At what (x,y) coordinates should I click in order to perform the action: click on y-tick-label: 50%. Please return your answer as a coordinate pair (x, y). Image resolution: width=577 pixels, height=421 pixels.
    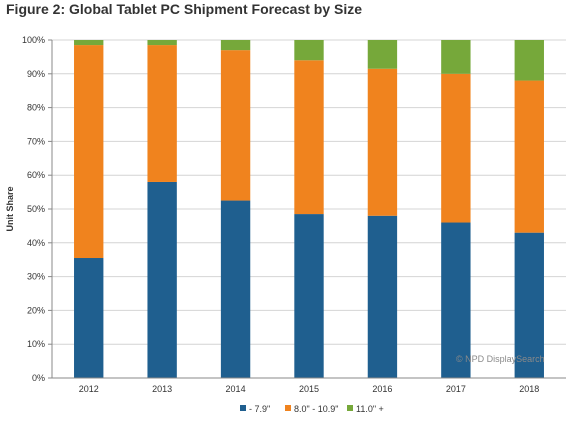
    Looking at the image, I should click on (36, 209).